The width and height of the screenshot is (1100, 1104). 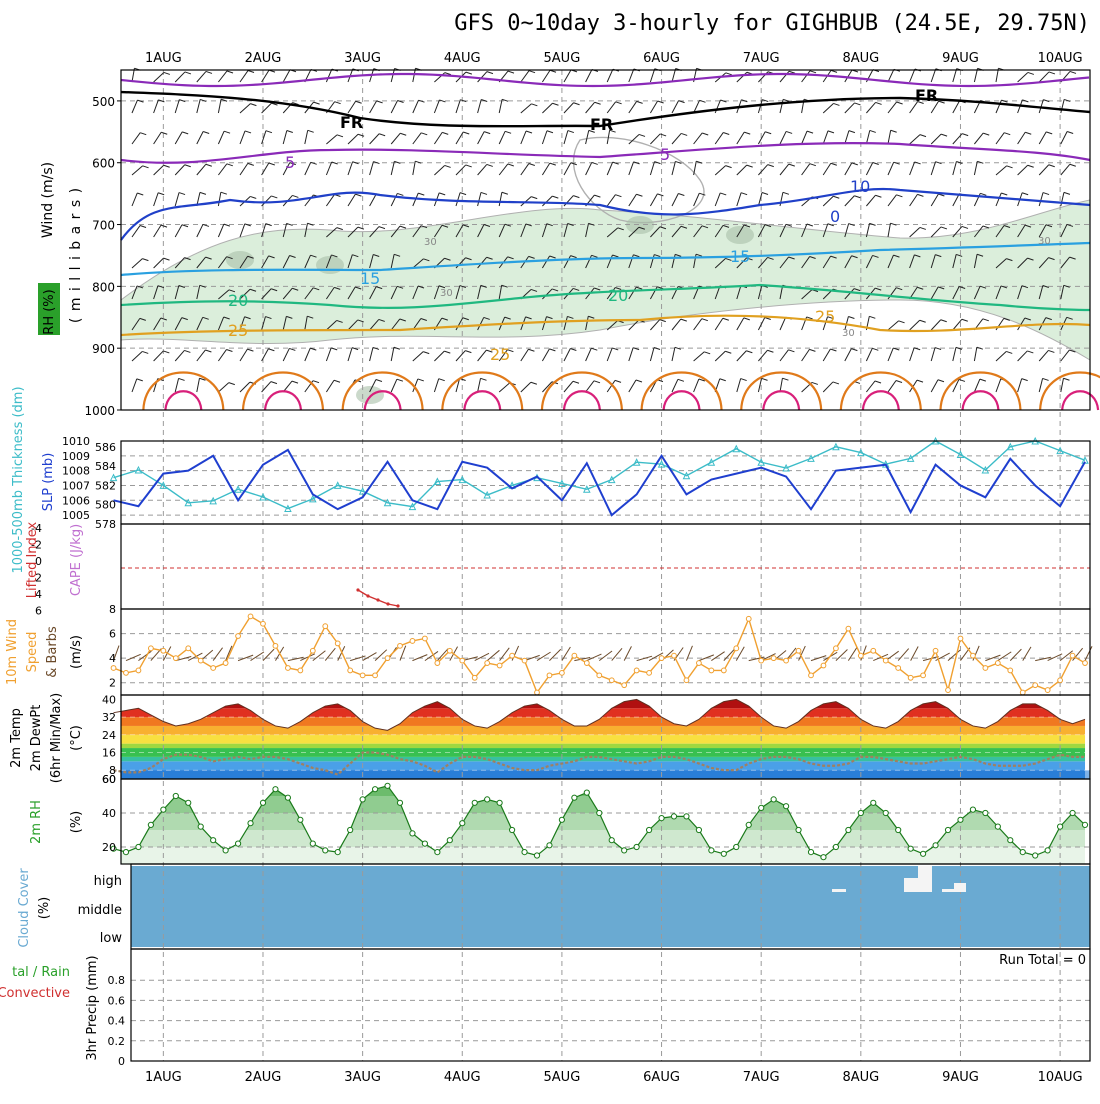 I want to click on temp-cold-band, so click(x=605, y=774).